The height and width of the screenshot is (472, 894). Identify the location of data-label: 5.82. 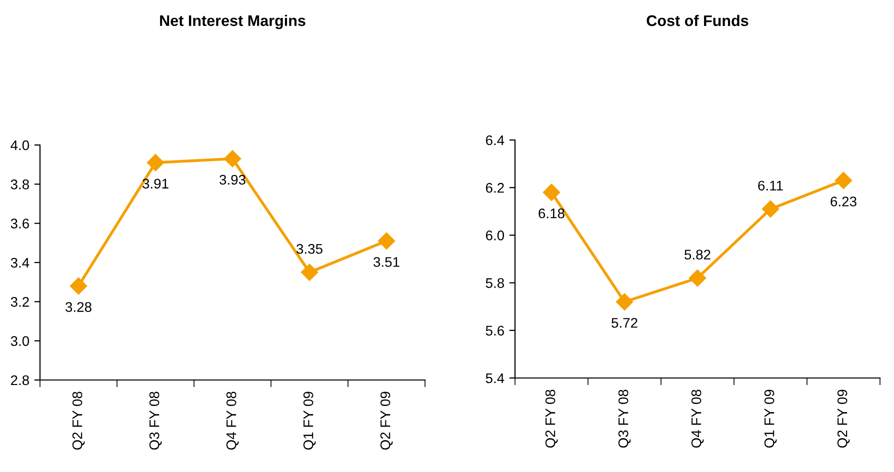
(697, 255).